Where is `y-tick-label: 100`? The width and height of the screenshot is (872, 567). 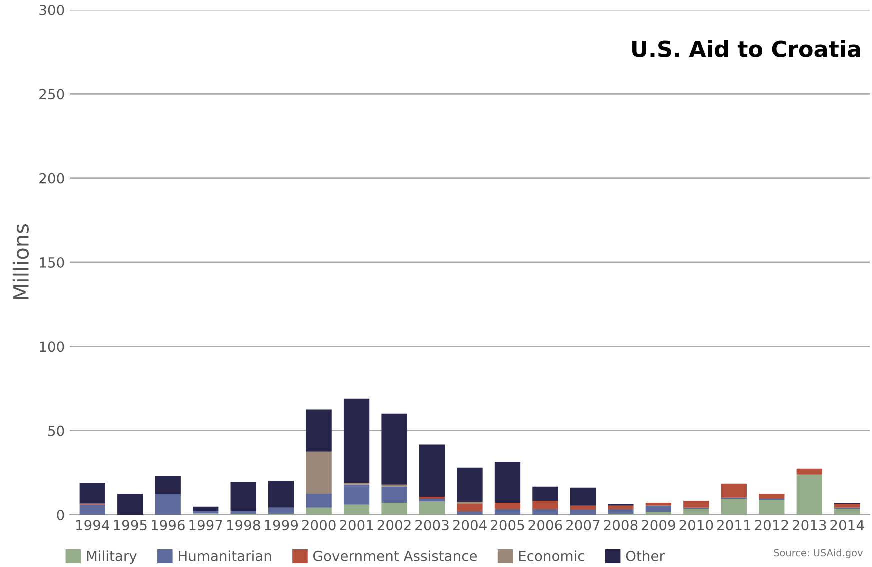 y-tick-label: 100 is located at coordinates (52, 347).